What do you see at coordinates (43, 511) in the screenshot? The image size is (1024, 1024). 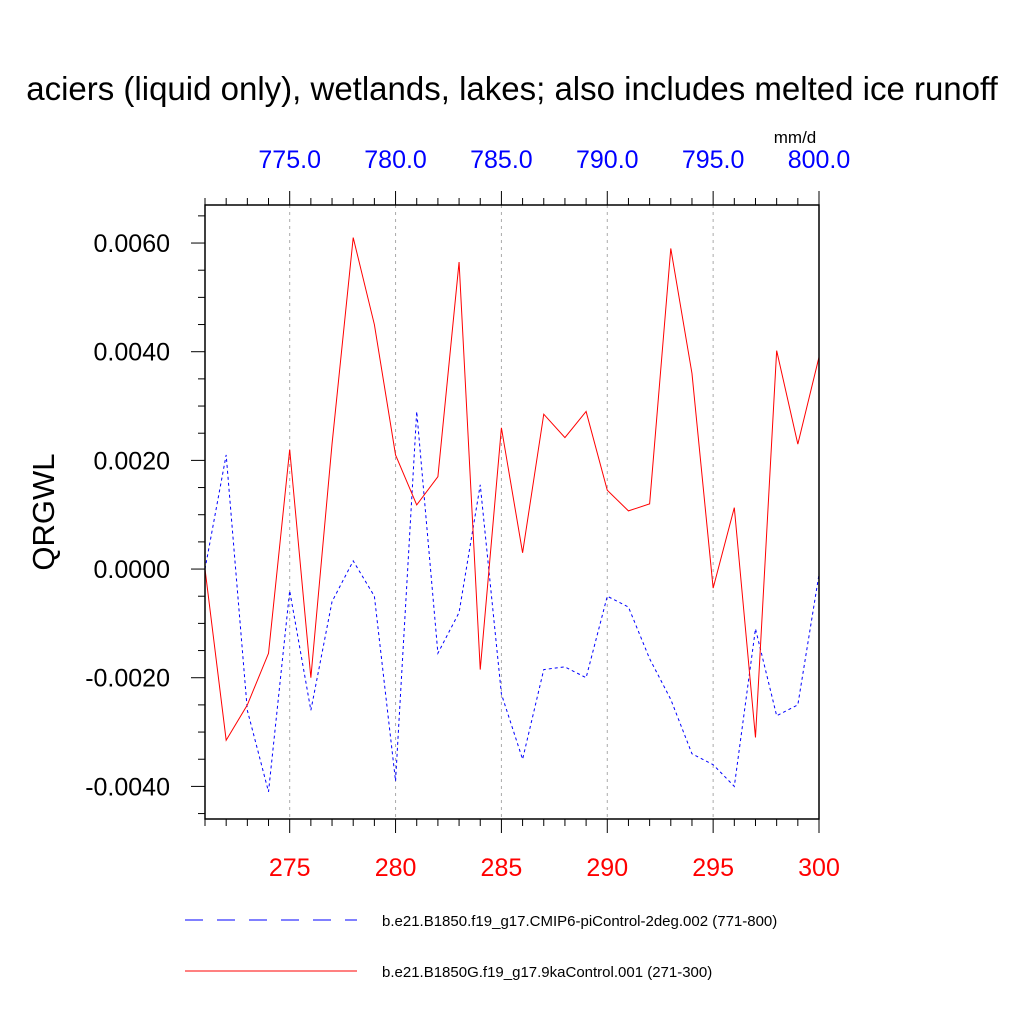 I see `y-axis-label: QRGWL` at bounding box center [43, 511].